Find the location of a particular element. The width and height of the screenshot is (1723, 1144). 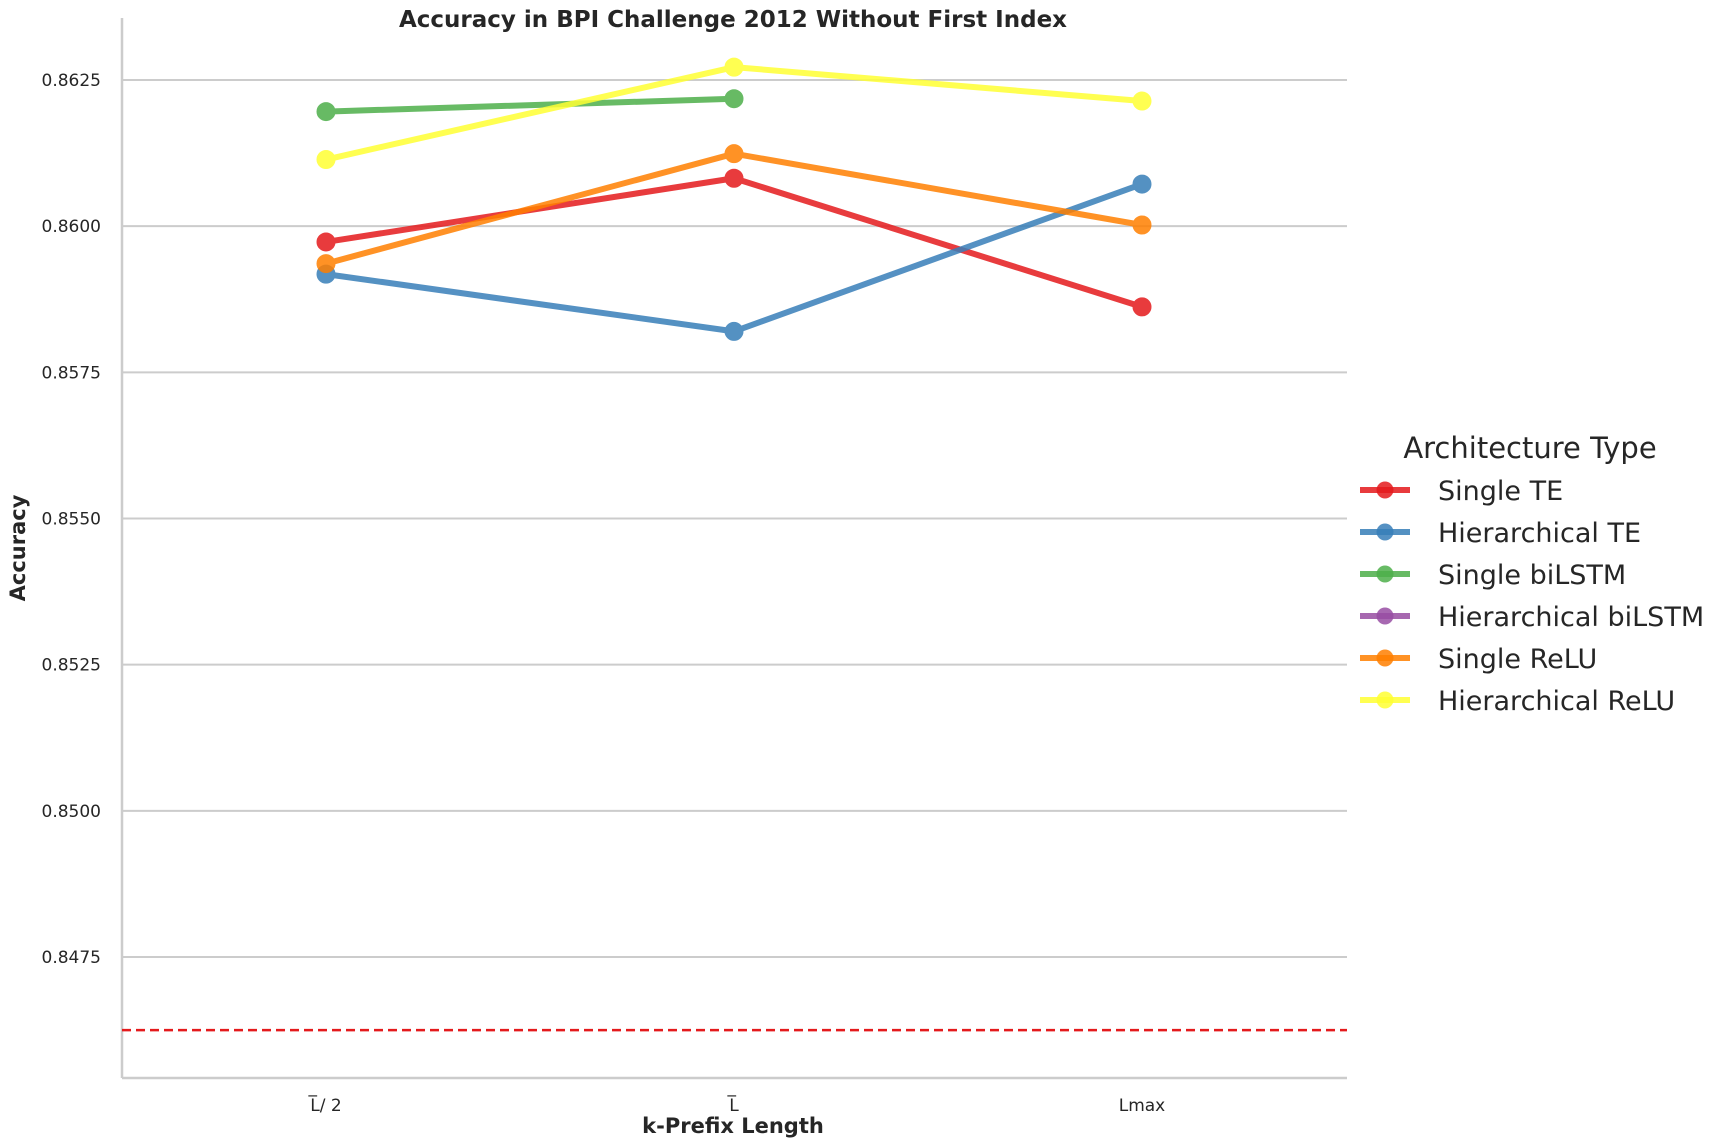

legend-entry: Hierarchical biLSTM is located at coordinates (1532, 617).